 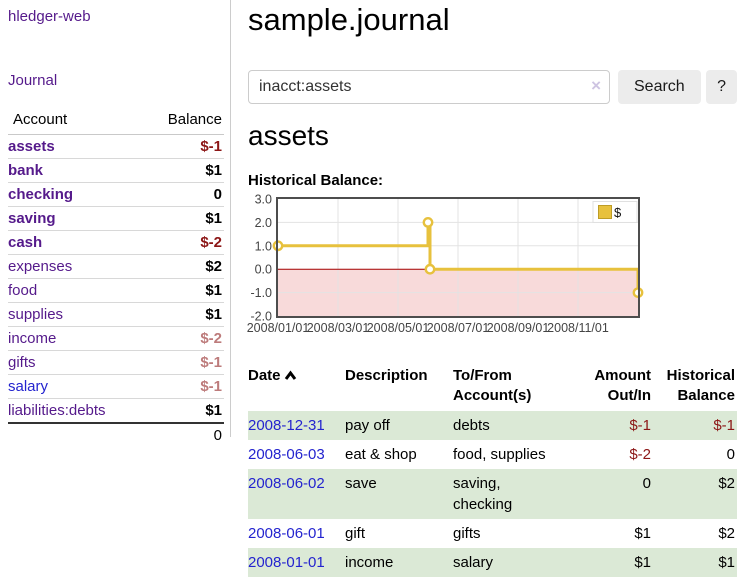 I want to click on page-title: sample.journal, so click(x=349, y=19).